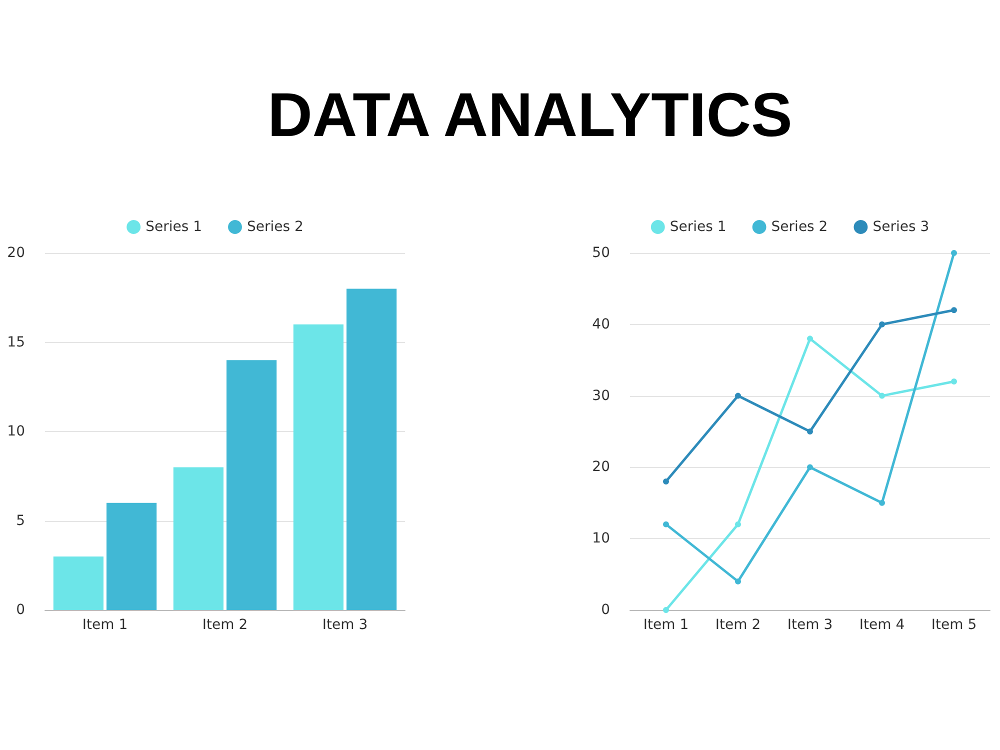 This screenshot has height=750, width=1000. What do you see at coordinates (20, 520) in the screenshot?
I see `y-tick-label: 5` at bounding box center [20, 520].